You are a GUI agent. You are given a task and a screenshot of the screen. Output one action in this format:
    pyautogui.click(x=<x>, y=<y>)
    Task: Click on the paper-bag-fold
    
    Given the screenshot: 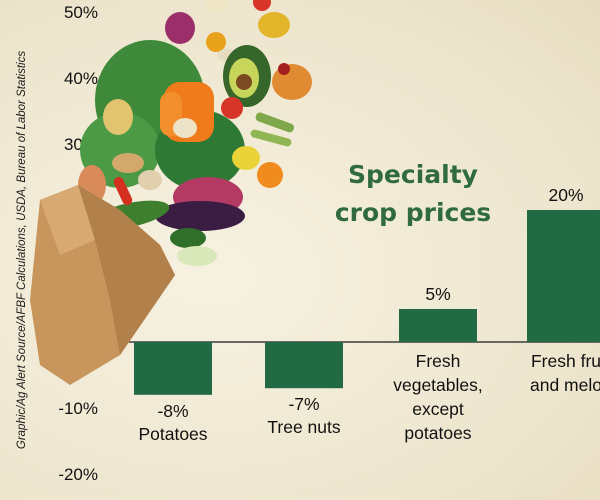 What is the action you would take?
    pyautogui.click(x=126, y=270)
    